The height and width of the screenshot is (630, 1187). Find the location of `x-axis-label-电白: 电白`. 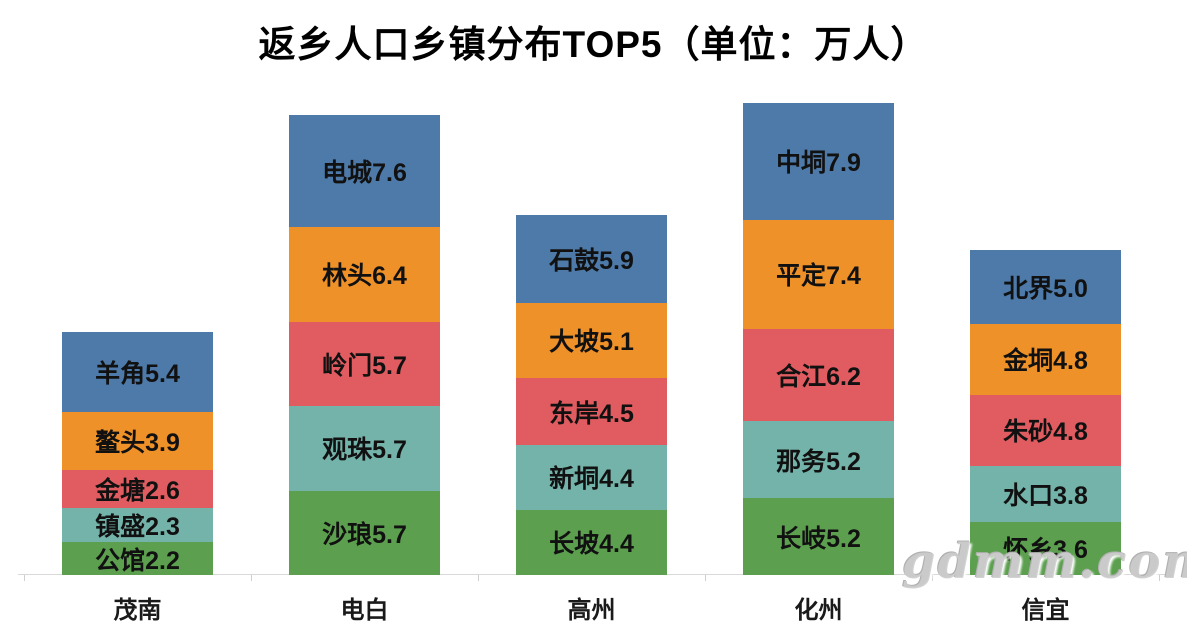

x-axis-label-电白: 电白 is located at coordinates (364, 610).